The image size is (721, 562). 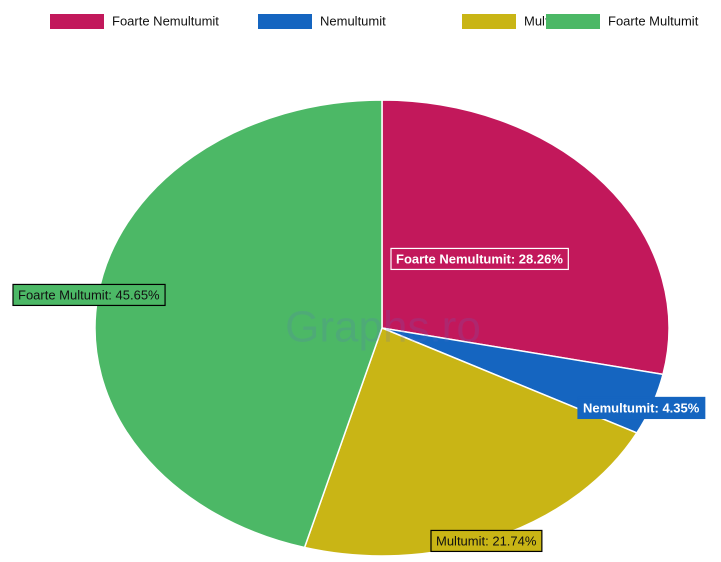 I want to click on data-label-text: Nemultumit: 4.35%, so click(x=641, y=407).